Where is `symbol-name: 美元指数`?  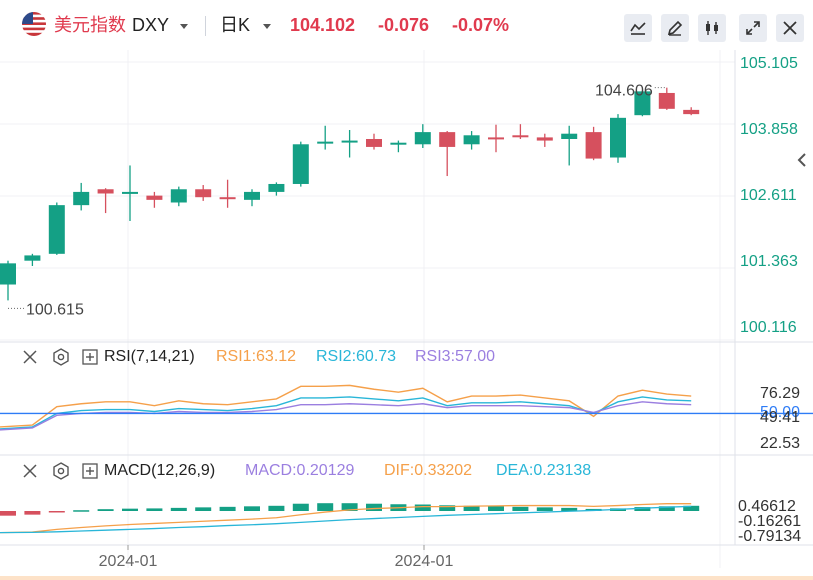
symbol-name: 美元指数 is located at coordinates (90, 25).